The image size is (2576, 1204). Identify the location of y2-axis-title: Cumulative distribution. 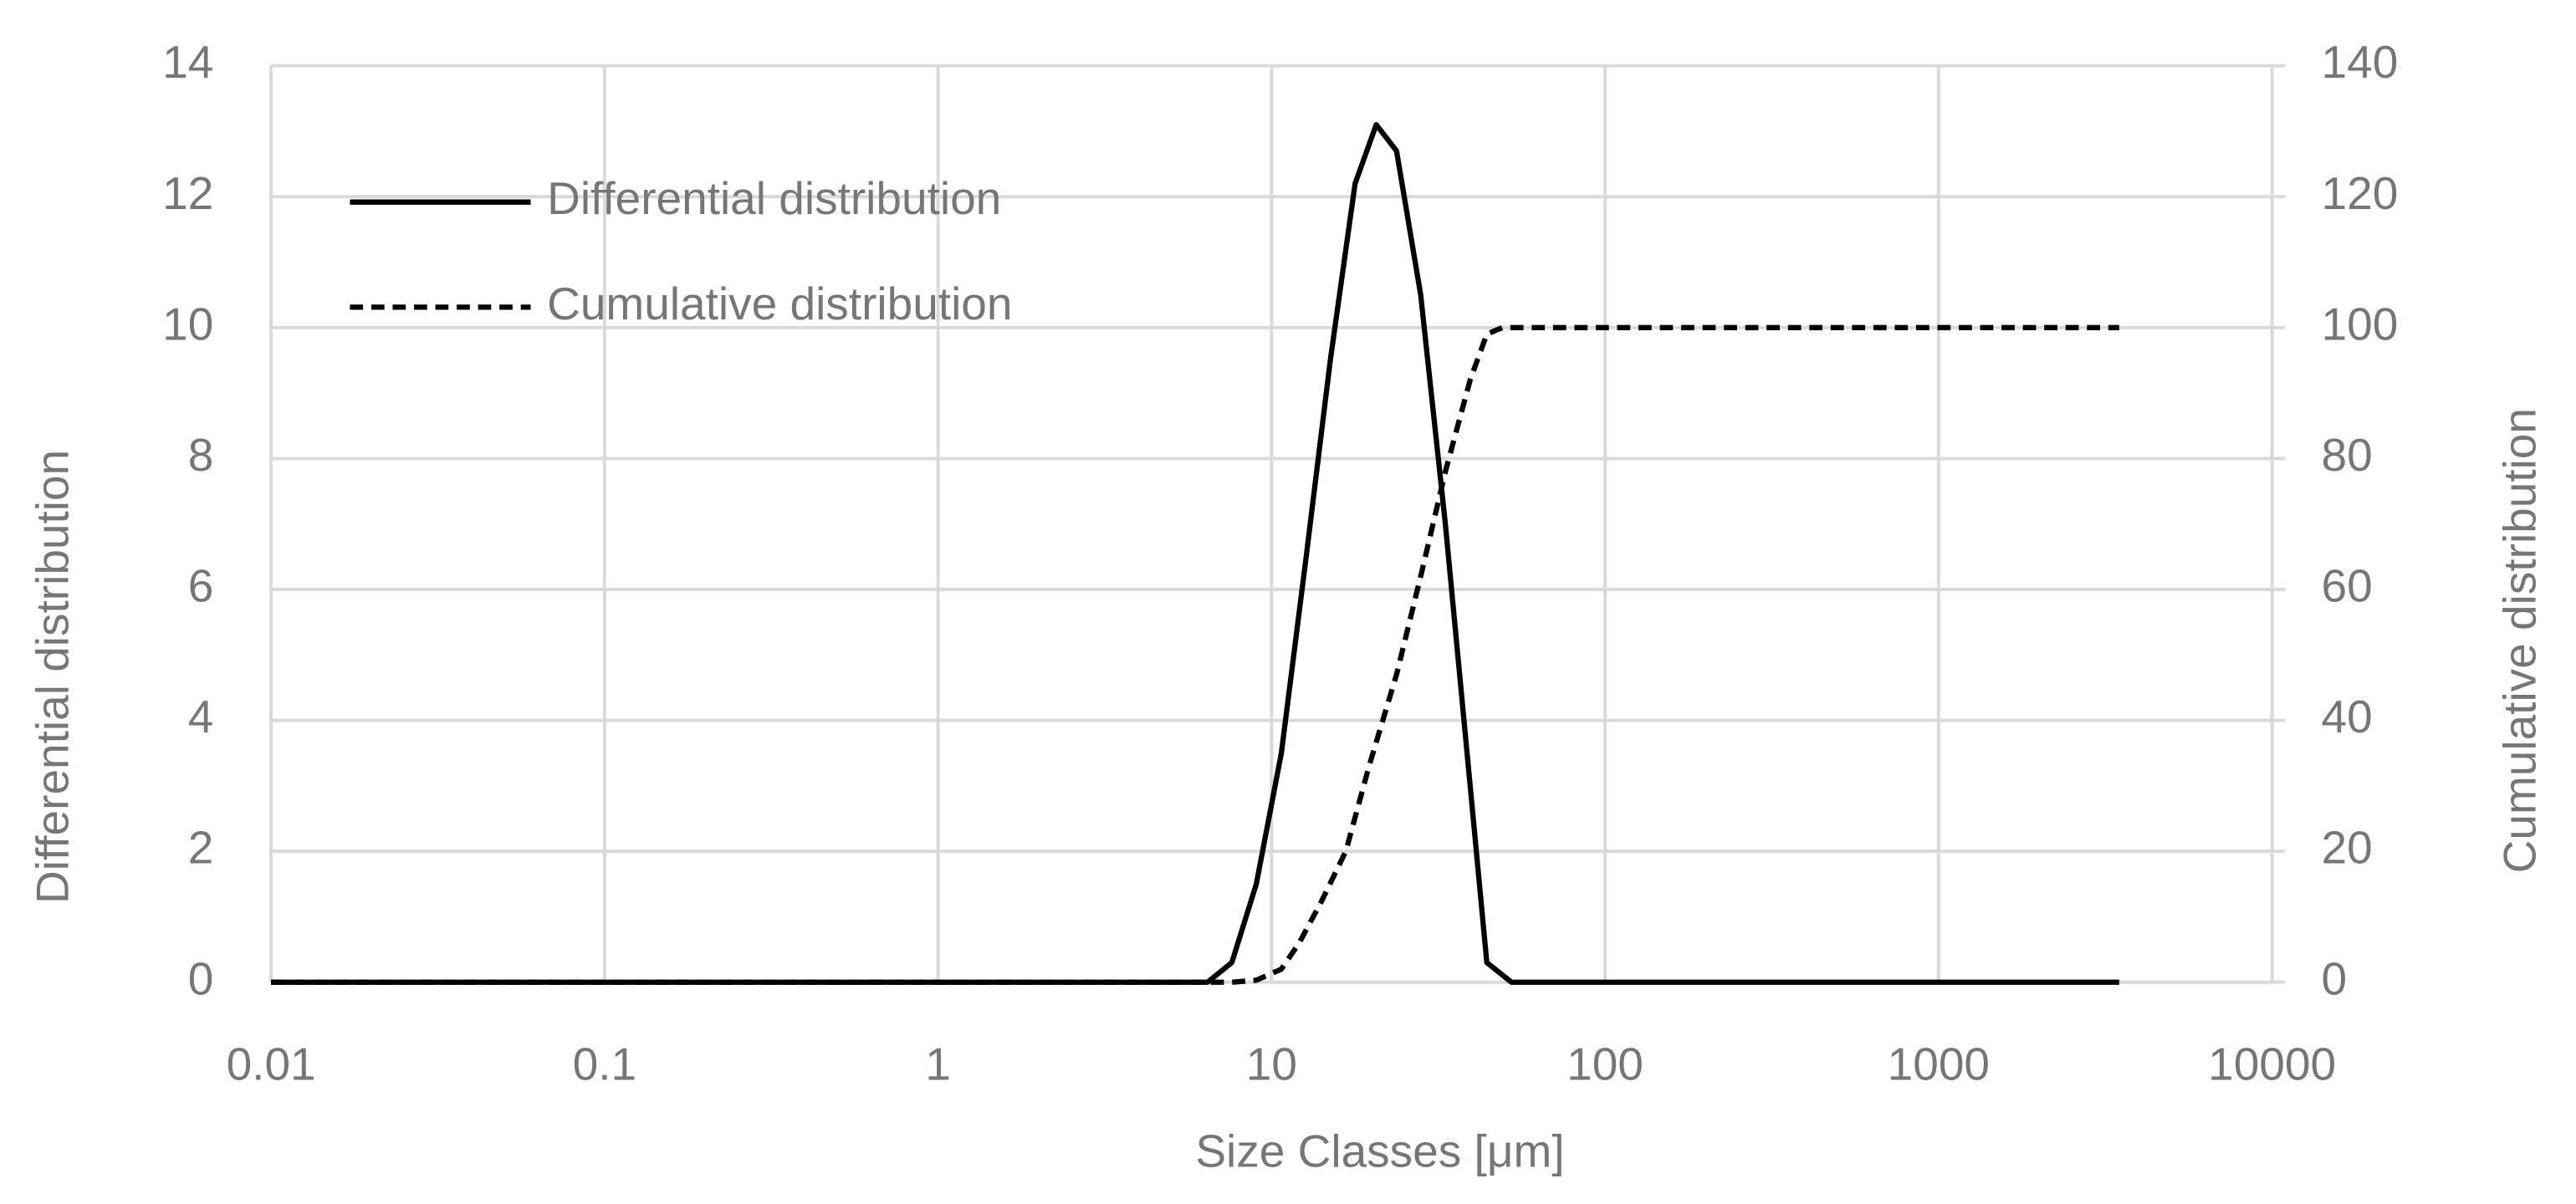
(2520, 640).